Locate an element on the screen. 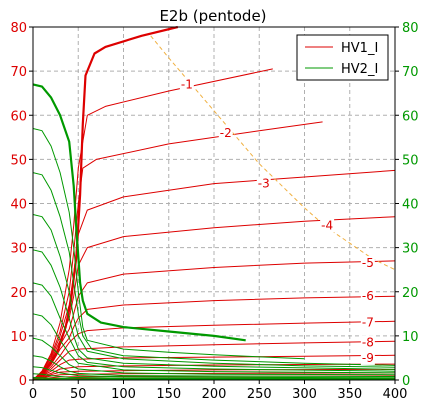 The width and height of the screenshot is (424, 405). y-tick-label: 30 is located at coordinates (18, 249).